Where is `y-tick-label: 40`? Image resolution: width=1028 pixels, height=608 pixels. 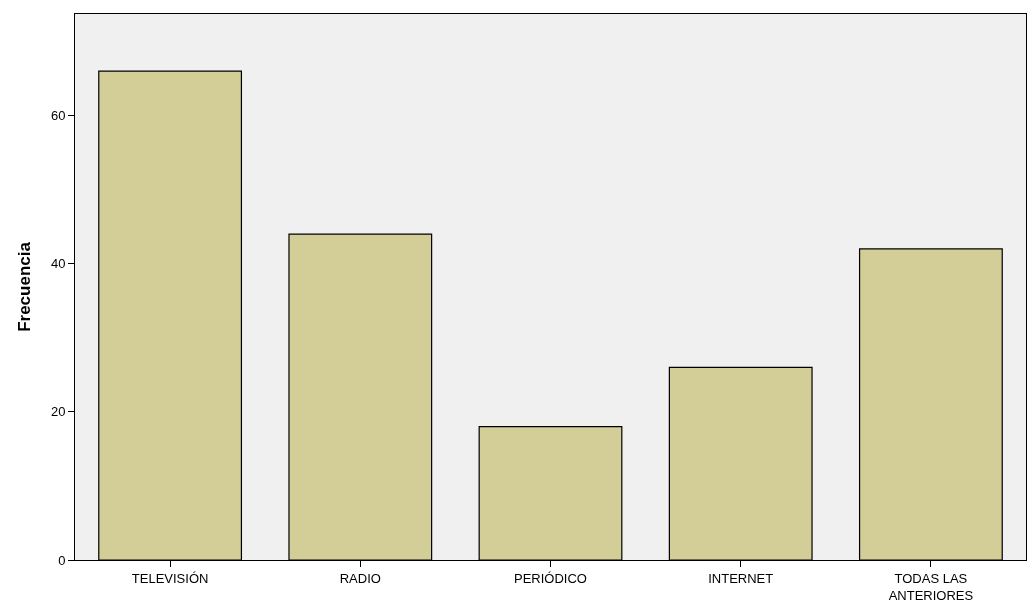 y-tick-label: 40 is located at coordinates (58, 264).